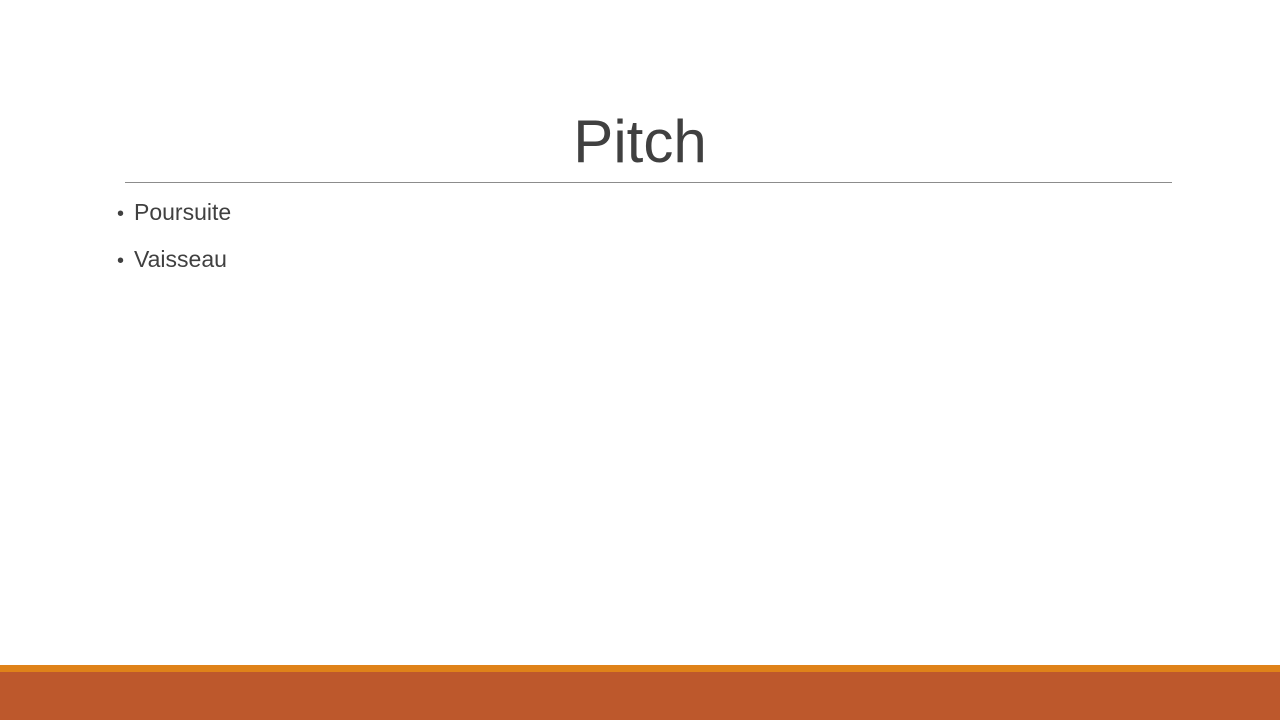 The width and height of the screenshot is (1280, 720). What do you see at coordinates (640, 668) in the screenshot?
I see `footer-accent-stripe` at bounding box center [640, 668].